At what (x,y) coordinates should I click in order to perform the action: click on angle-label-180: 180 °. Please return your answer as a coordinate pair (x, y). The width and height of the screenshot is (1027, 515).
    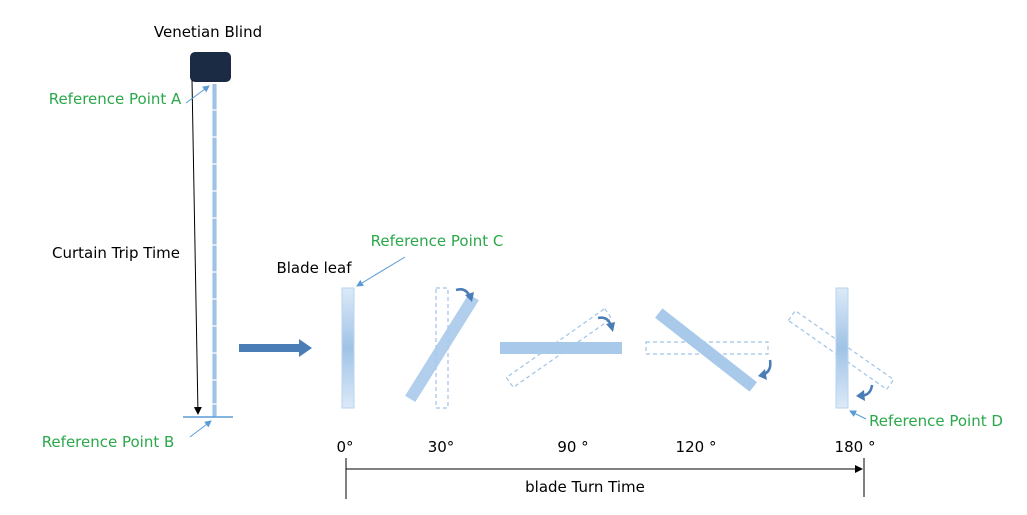
    Looking at the image, I should click on (855, 447).